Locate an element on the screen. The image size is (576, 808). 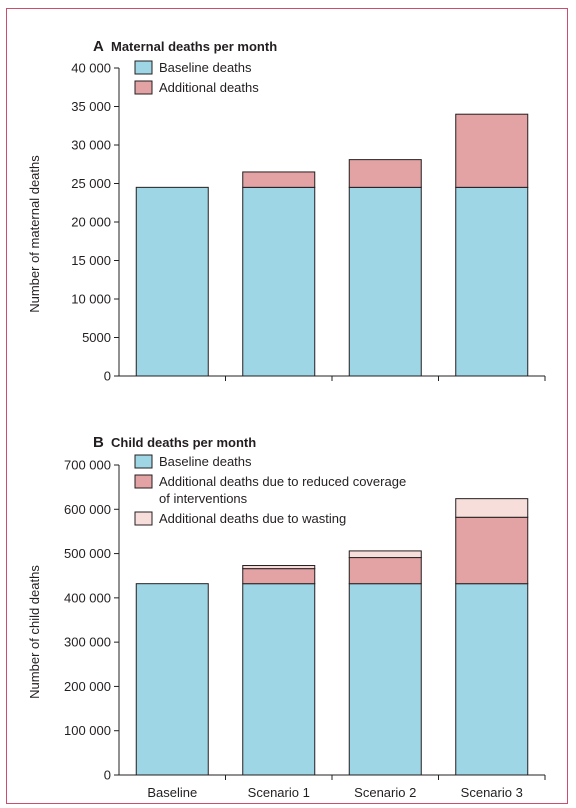
x-tick-label: Scenario 3 is located at coordinates (492, 792).